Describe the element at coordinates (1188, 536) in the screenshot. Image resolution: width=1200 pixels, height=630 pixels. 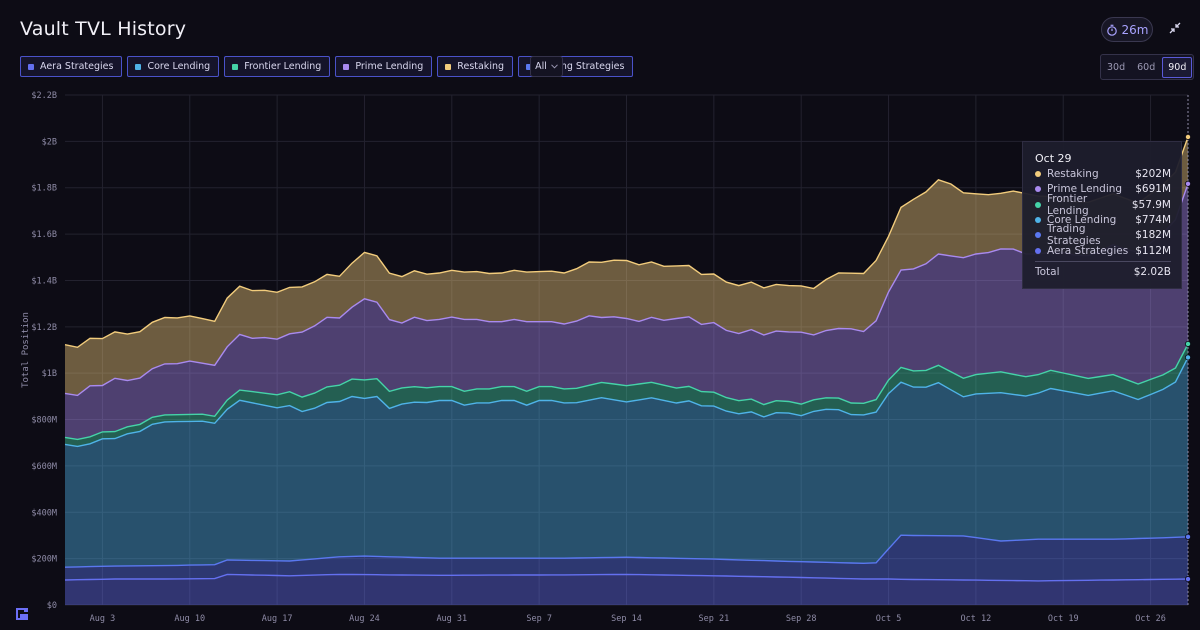
I see `hover-point-trading-strategies` at that location.